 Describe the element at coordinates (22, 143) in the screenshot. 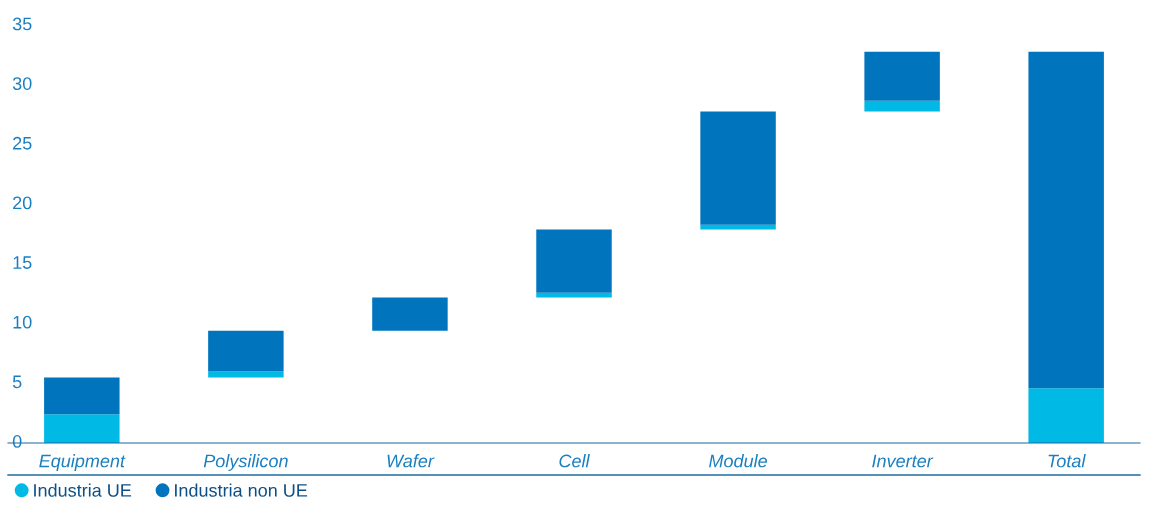

I see `y-tick-label: 25` at that location.